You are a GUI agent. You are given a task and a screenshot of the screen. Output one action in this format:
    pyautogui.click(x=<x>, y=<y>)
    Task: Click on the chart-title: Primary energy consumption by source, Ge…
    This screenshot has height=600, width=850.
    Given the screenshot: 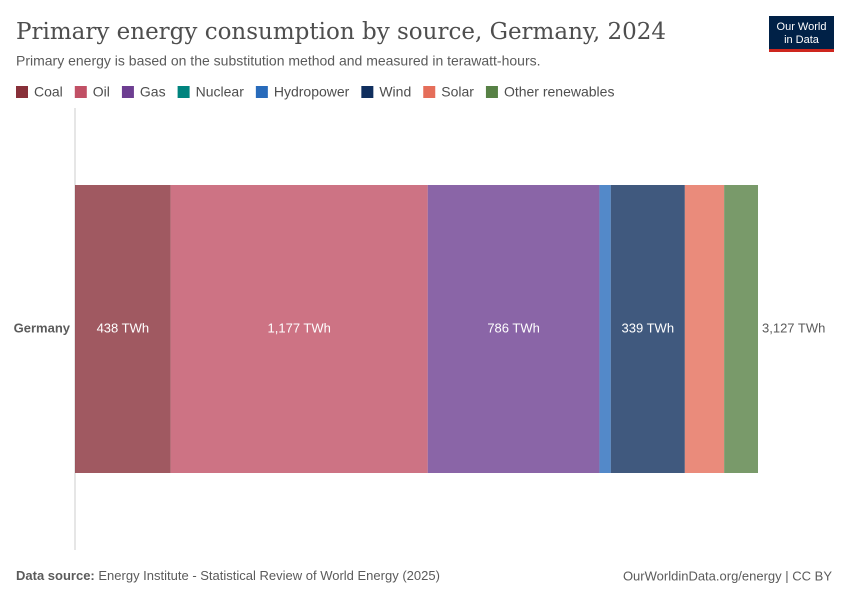 What is the action you would take?
    pyautogui.click(x=341, y=32)
    